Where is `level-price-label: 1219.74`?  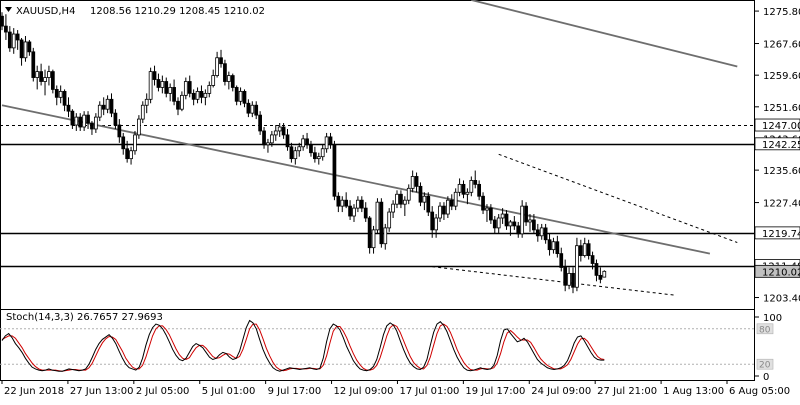 level-price-label: 1219.74 is located at coordinates (777, 233).